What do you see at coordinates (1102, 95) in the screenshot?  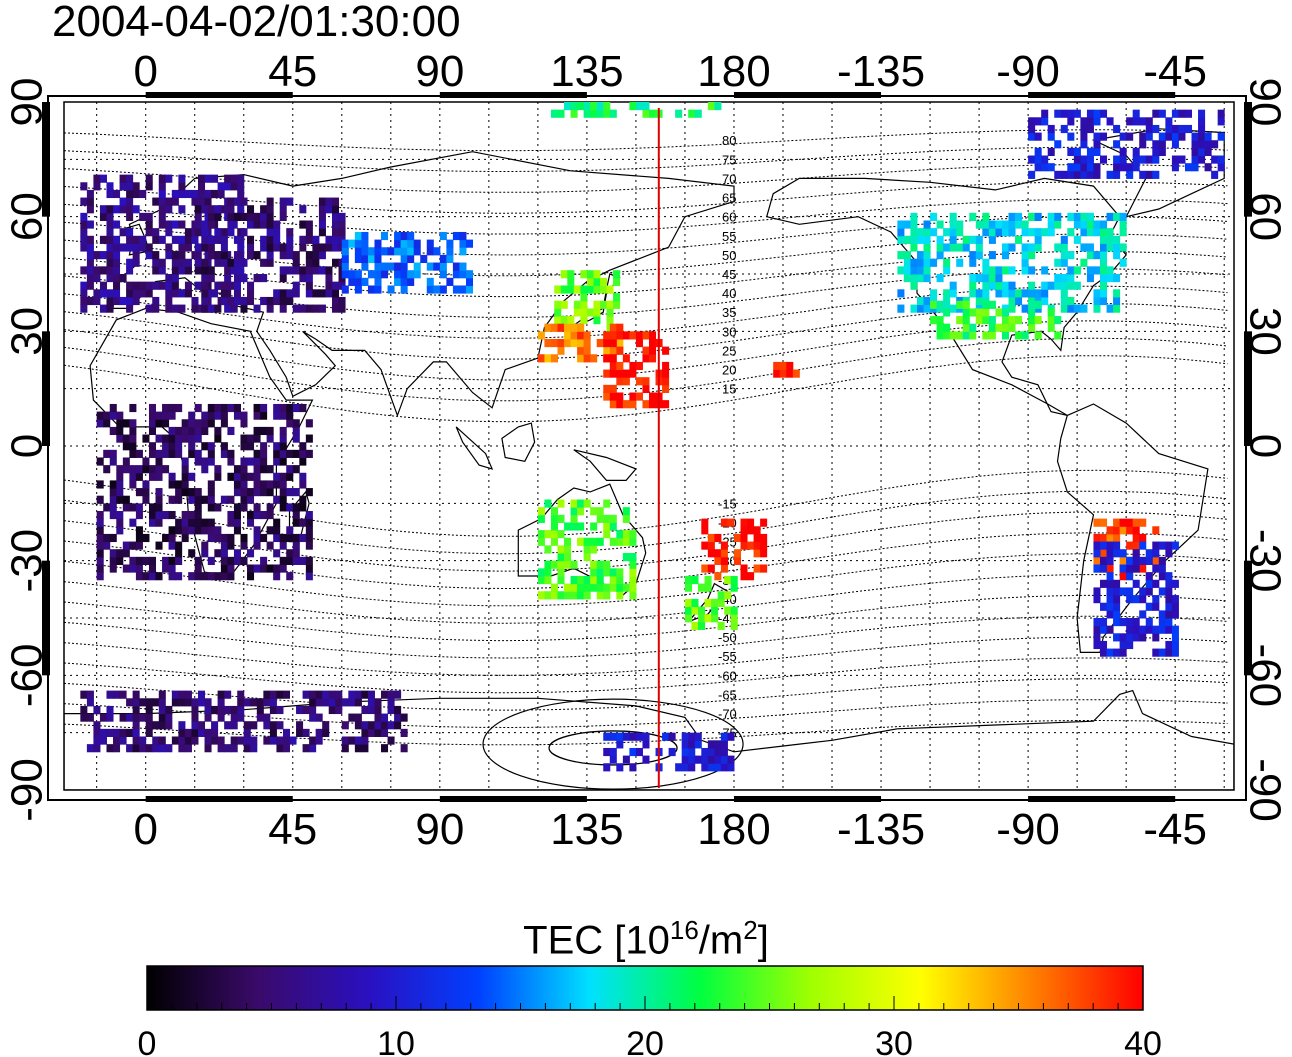 I see `frame-bar-top` at bounding box center [1102, 95].